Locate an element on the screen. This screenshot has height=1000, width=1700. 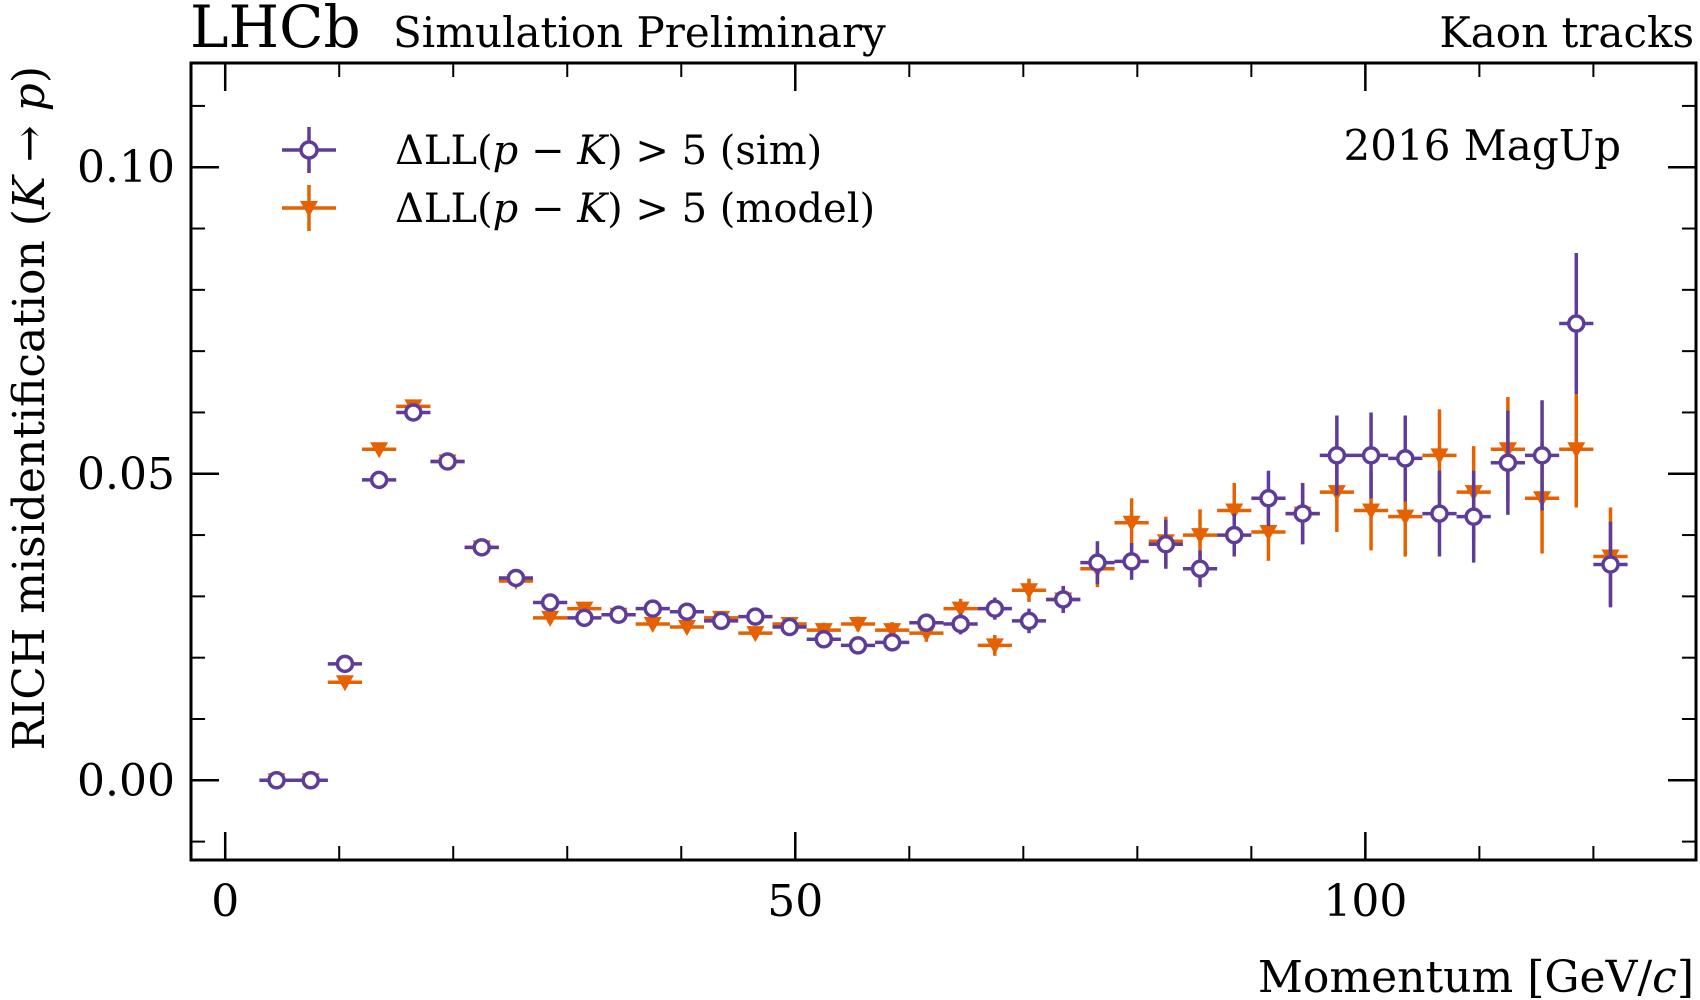
y-axis-title: RICH misidentification (K → p) is located at coordinates (29, 408).